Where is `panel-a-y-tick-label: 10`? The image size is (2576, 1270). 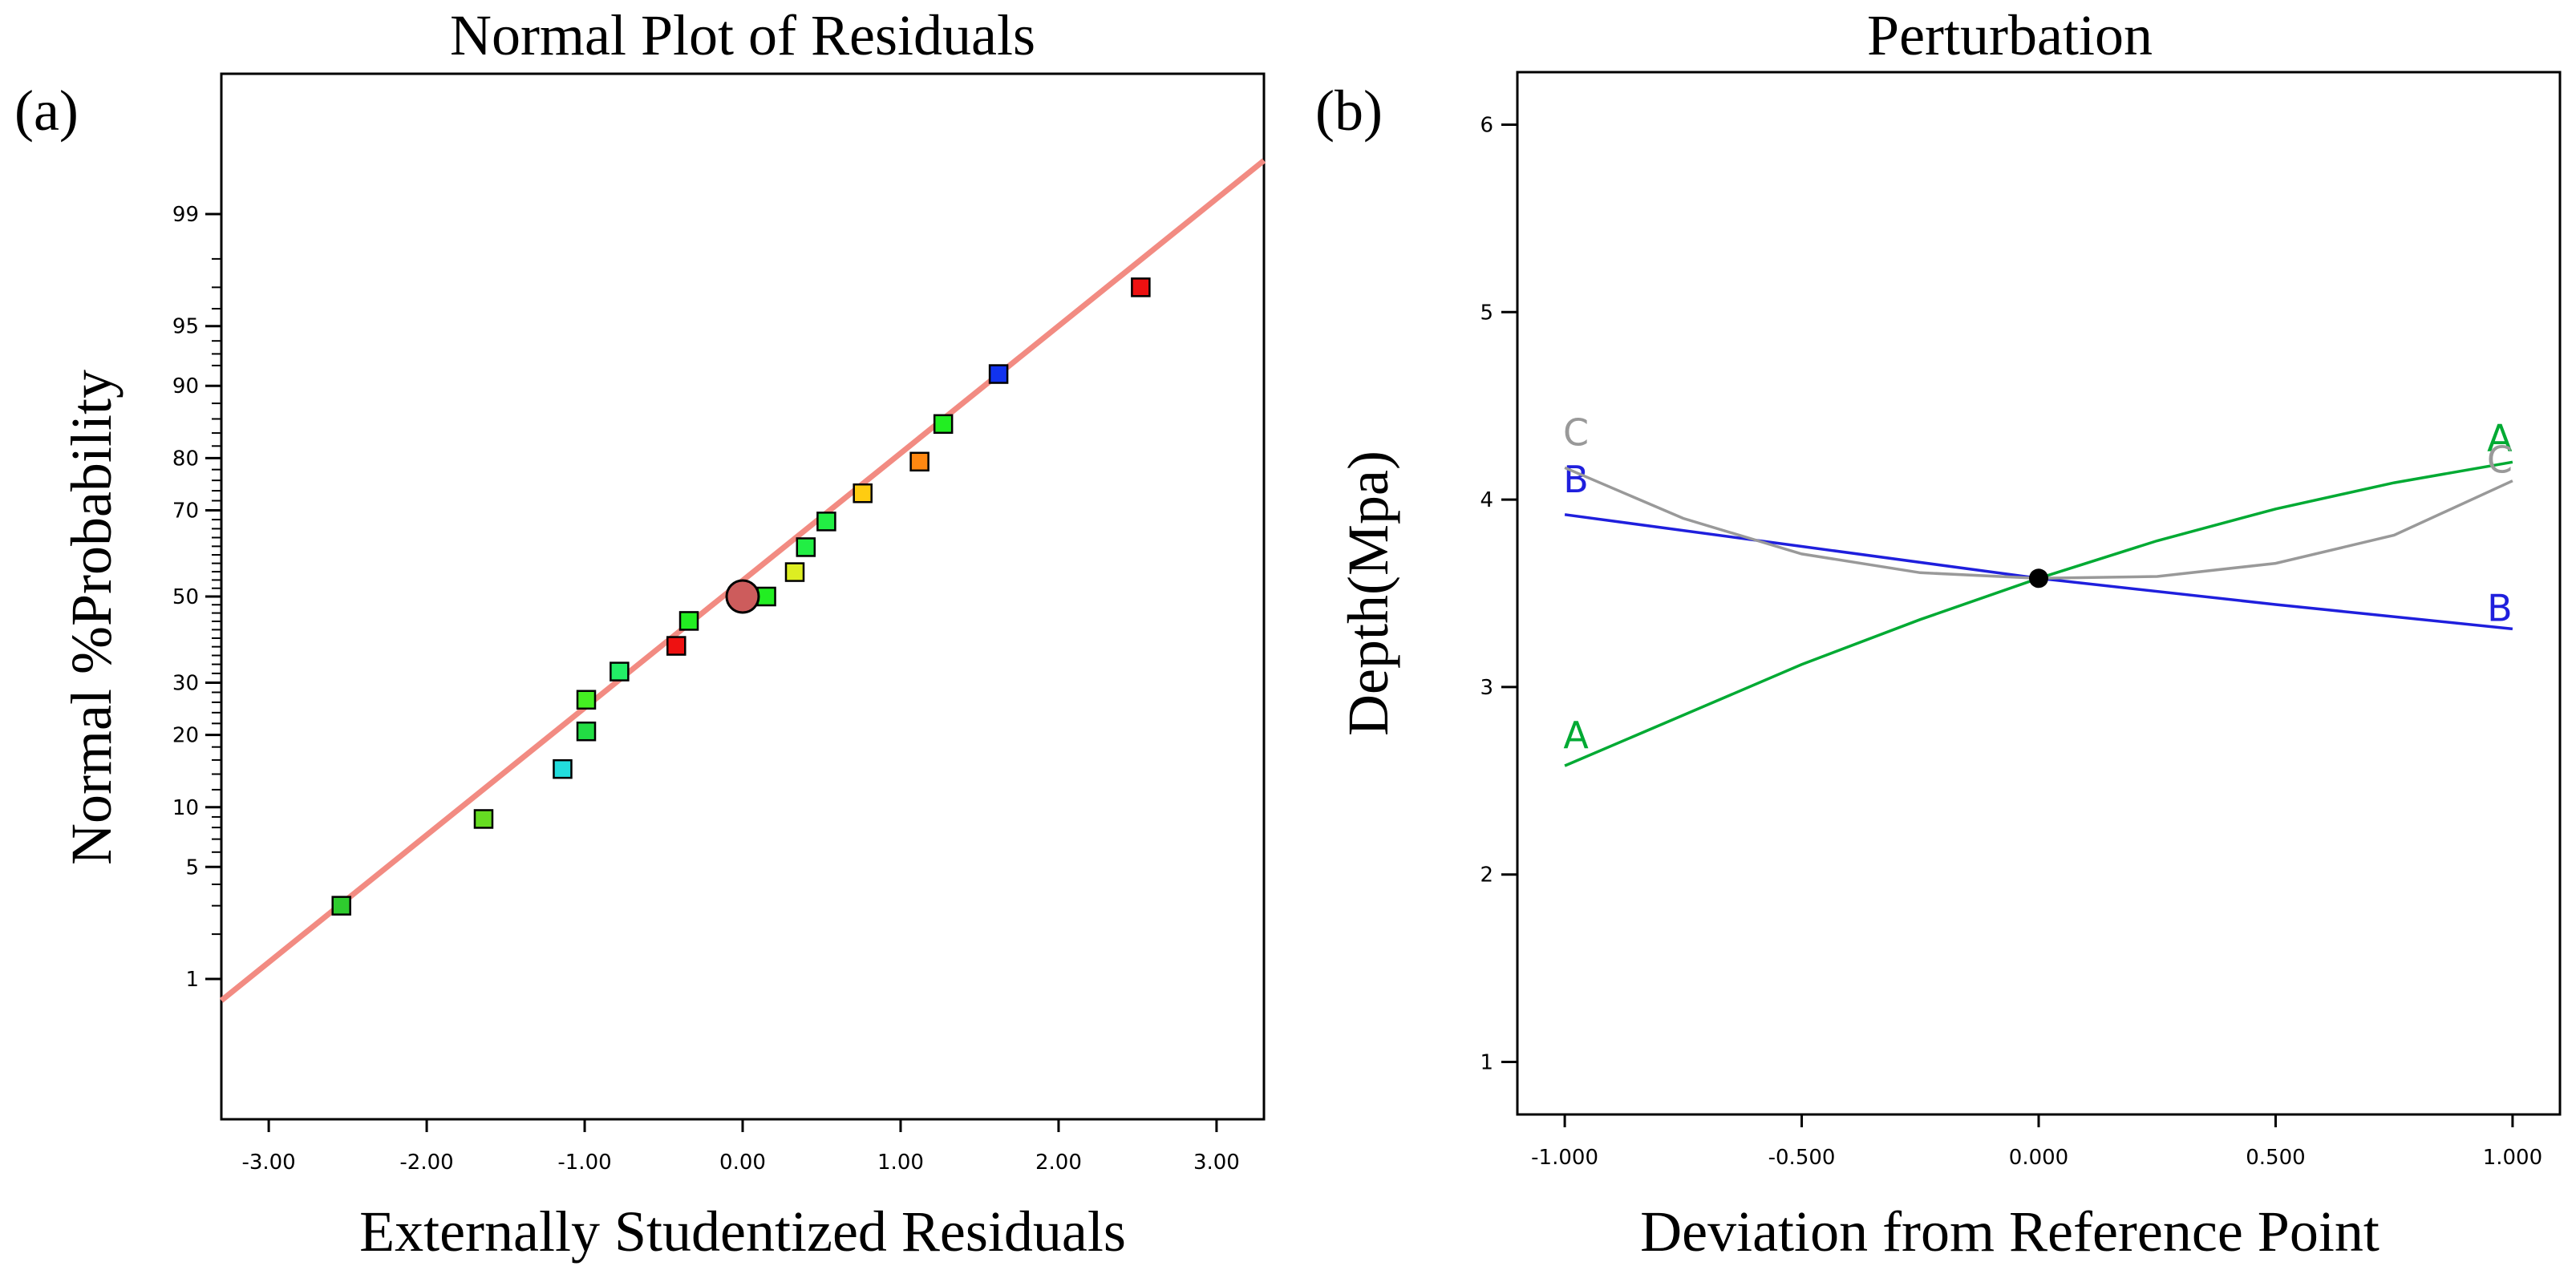
panel-a-y-tick-label: 10 is located at coordinates (185, 808).